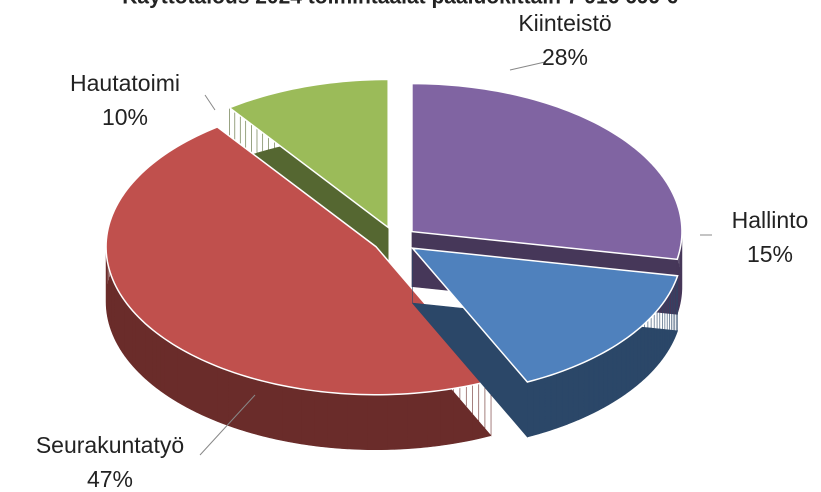  Describe the element at coordinates (110, 479) in the screenshot. I see `data-label-value: 47%` at that location.